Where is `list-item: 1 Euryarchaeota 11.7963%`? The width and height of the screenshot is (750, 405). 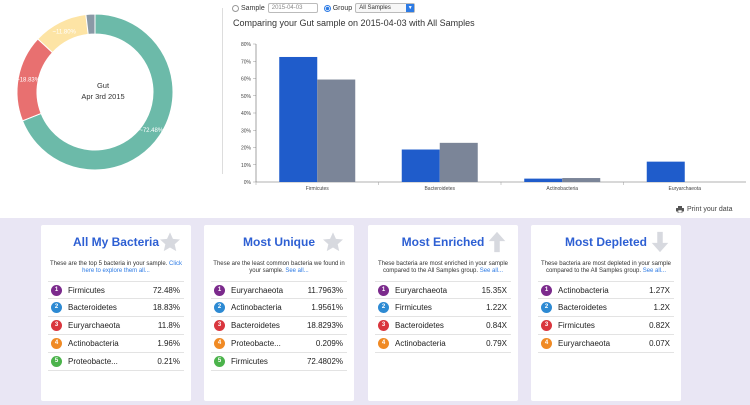 list-item: 1 Euryarchaeota 11.7963% is located at coordinates (279, 290).